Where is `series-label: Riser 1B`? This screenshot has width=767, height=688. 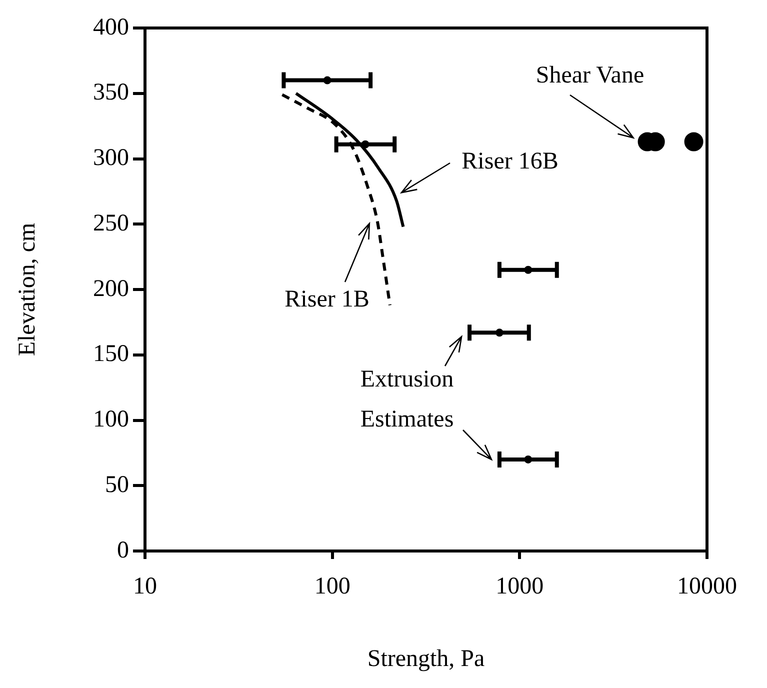 series-label: Riser 1B is located at coordinates (327, 299).